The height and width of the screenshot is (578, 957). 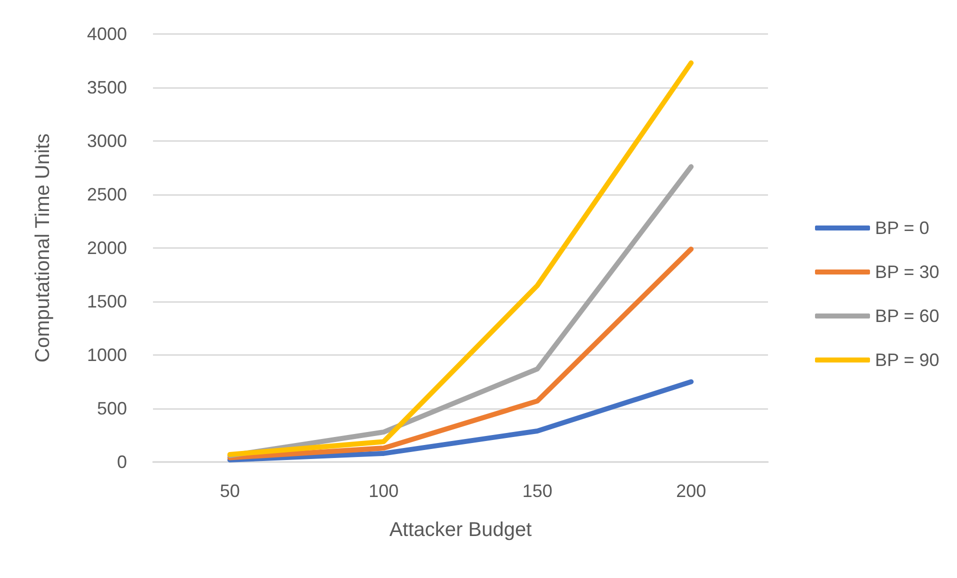 I want to click on y-tick-label: 4000, so click(x=106, y=34).